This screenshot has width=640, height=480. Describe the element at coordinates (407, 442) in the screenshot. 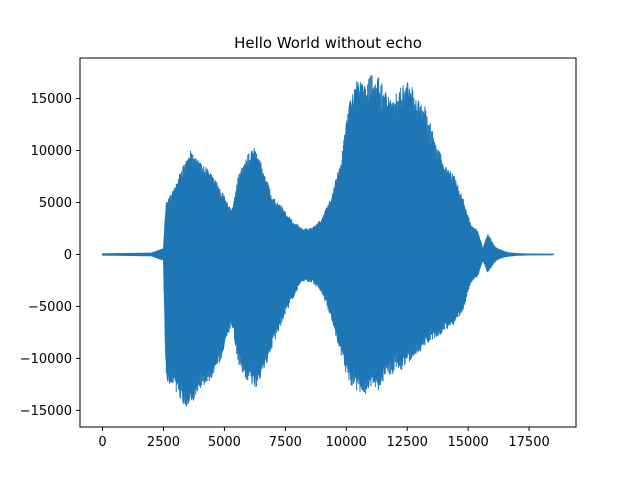

I see `x-tick-label: 12500` at that location.